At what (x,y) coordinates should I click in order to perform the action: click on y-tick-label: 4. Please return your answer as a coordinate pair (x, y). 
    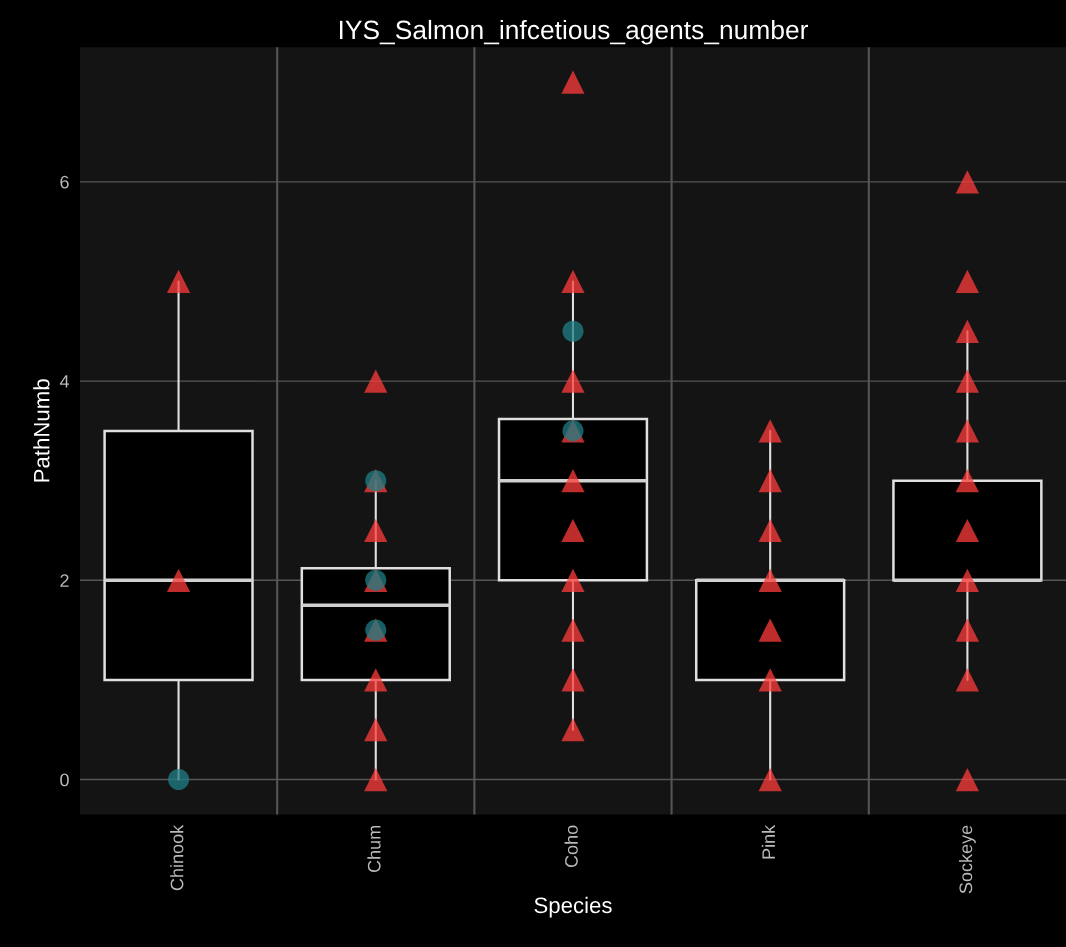
    Looking at the image, I should click on (64, 381).